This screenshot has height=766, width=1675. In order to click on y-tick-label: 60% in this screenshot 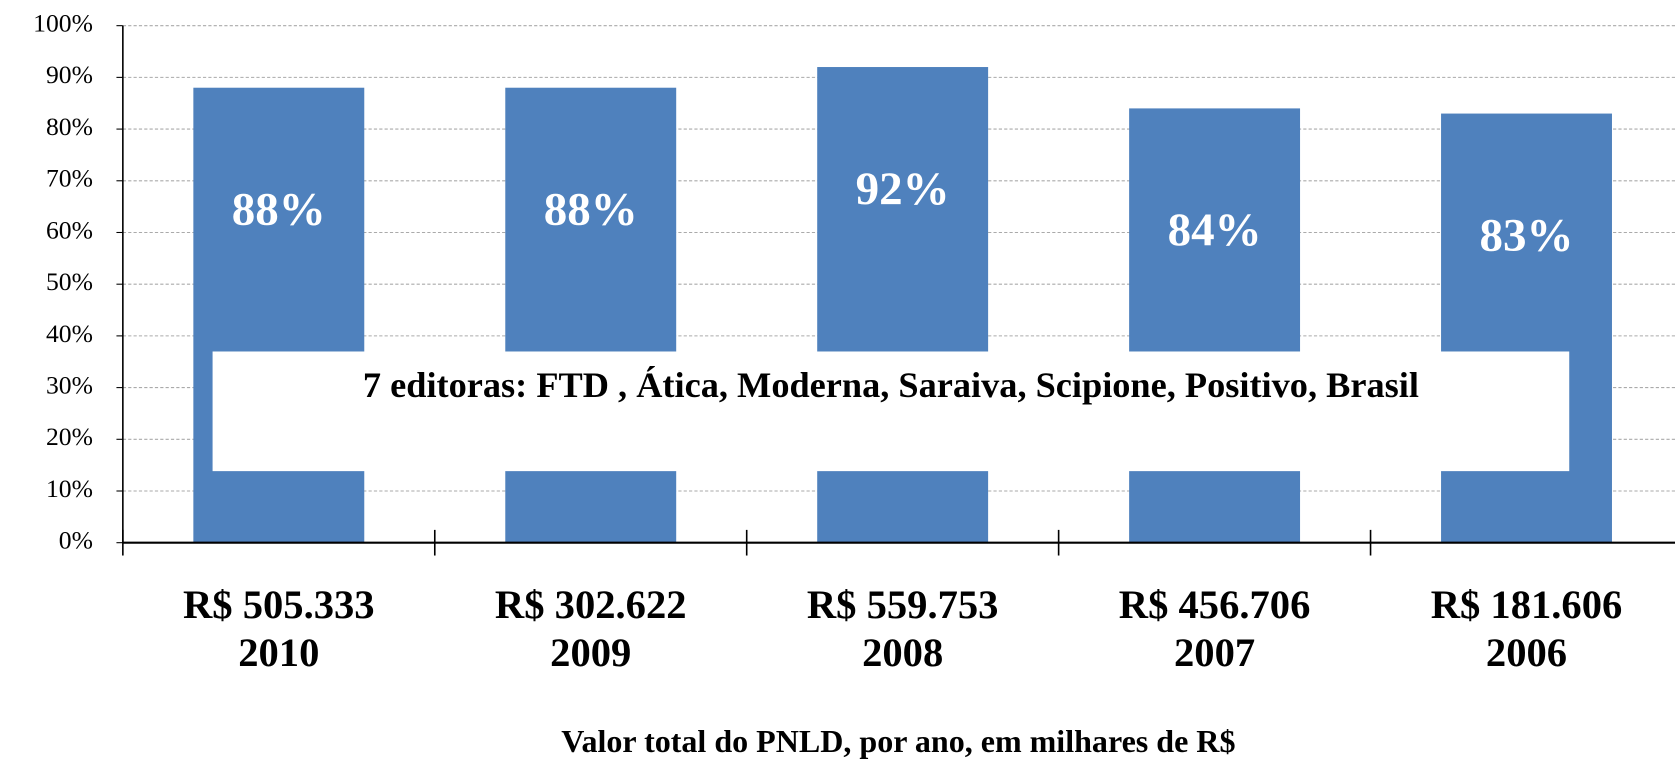, I will do `click(69, 229)`.